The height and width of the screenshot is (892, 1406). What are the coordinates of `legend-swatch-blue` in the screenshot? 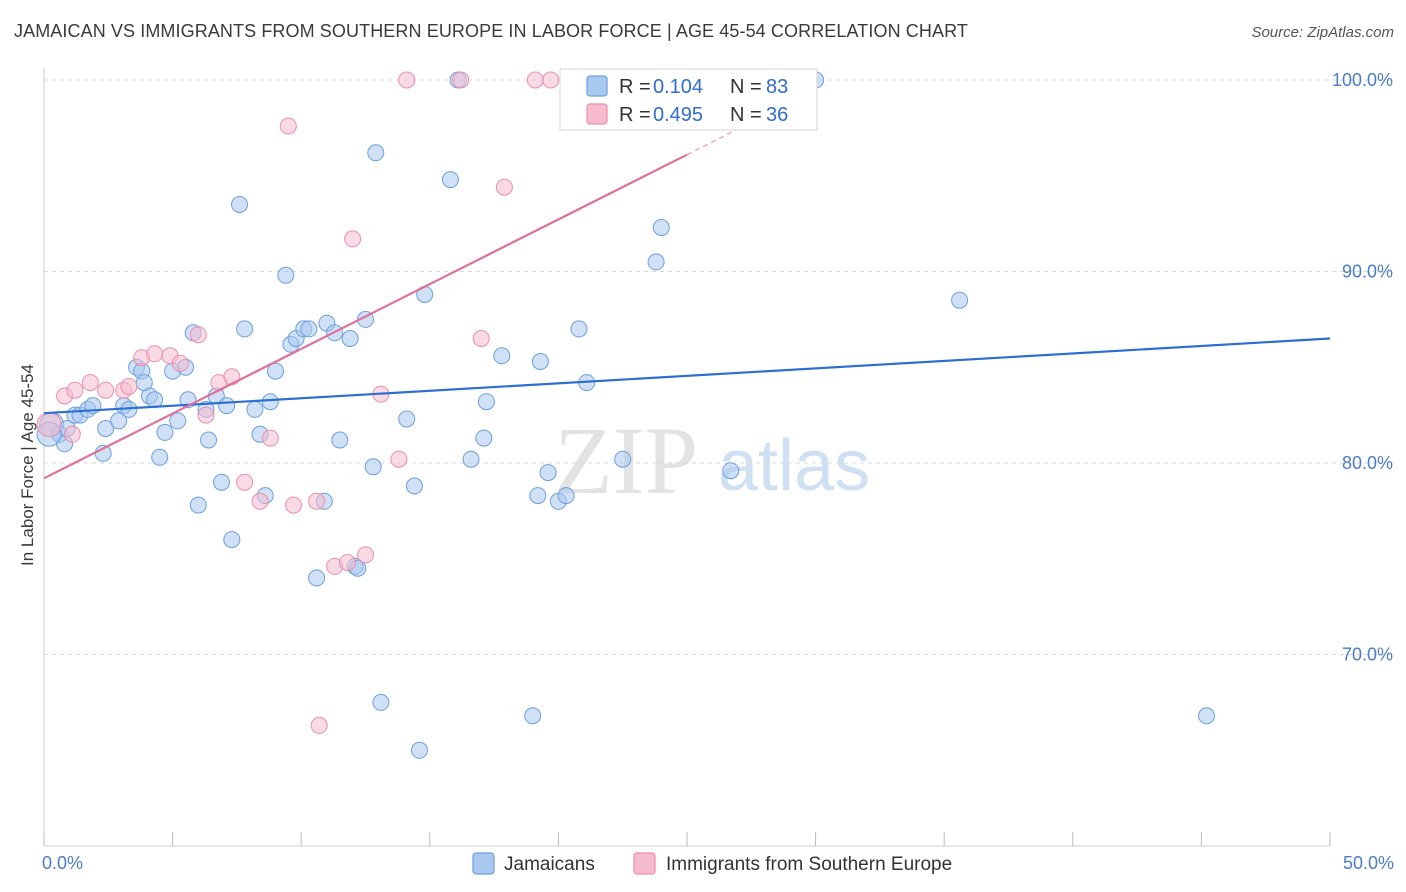 It's located at (597, 86).